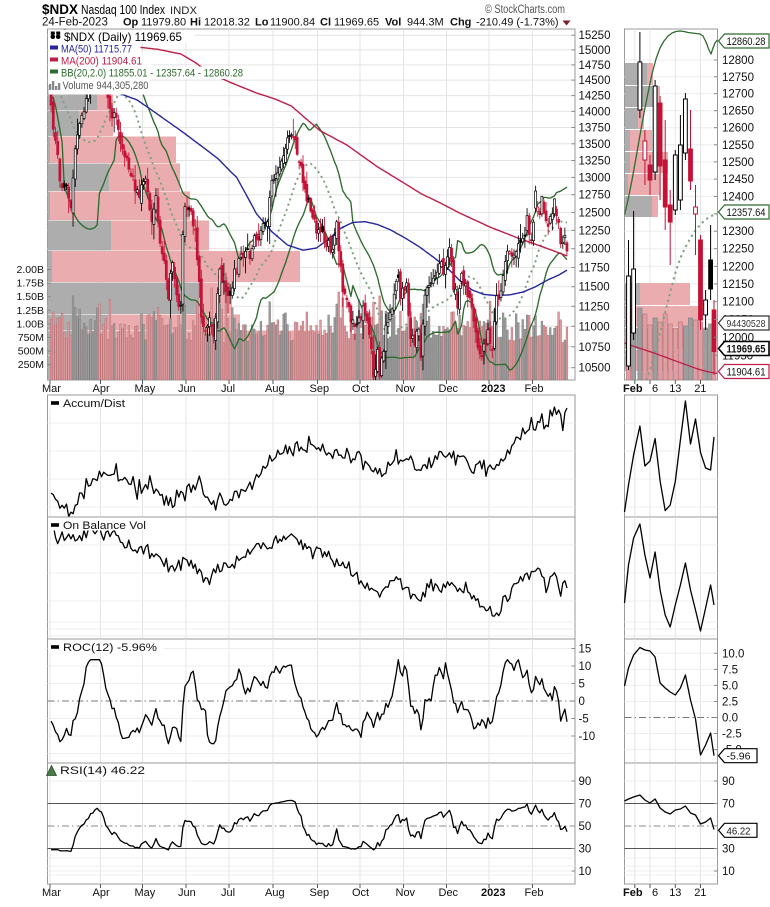 The image size is (770, 907). What do you see at coordinates (746, 213) in the screenshot?
I see `svg-text: 12357.64` at bounding box center [746, 213].